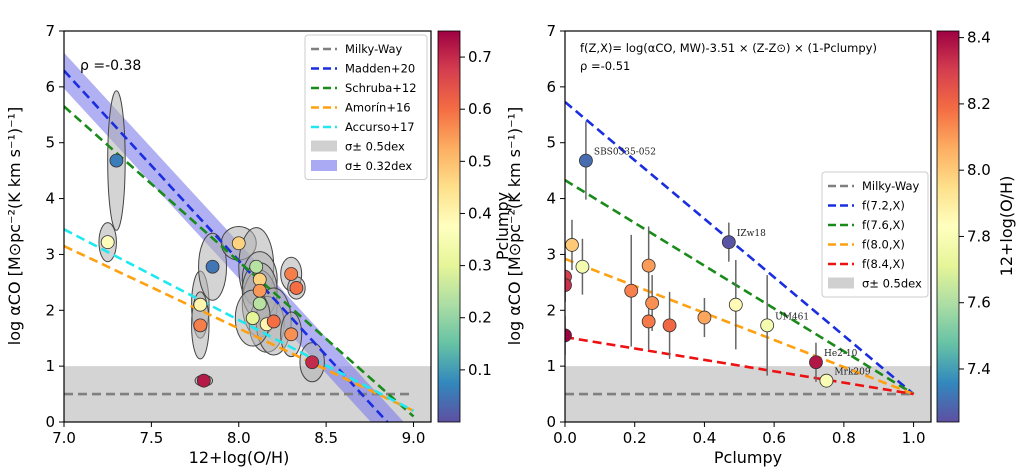  I want to click on colorbar-tick-label: 0.2, so click(480, 318).